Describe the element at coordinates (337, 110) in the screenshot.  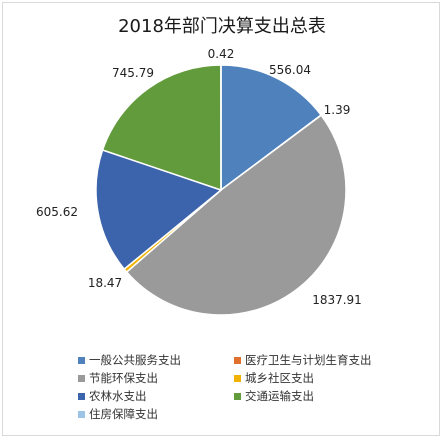
I see `data-label: 1.39` at that location.